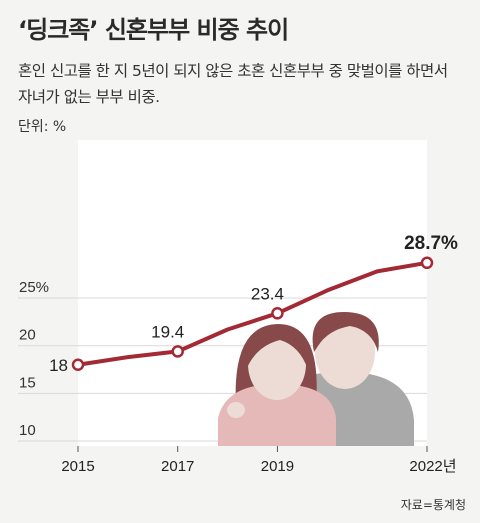 The image size is (480, 523). What do you see at coordinates (267, 293) in the screenshot?
I see `data-label: 23.4` at bounding box center [267, 293].